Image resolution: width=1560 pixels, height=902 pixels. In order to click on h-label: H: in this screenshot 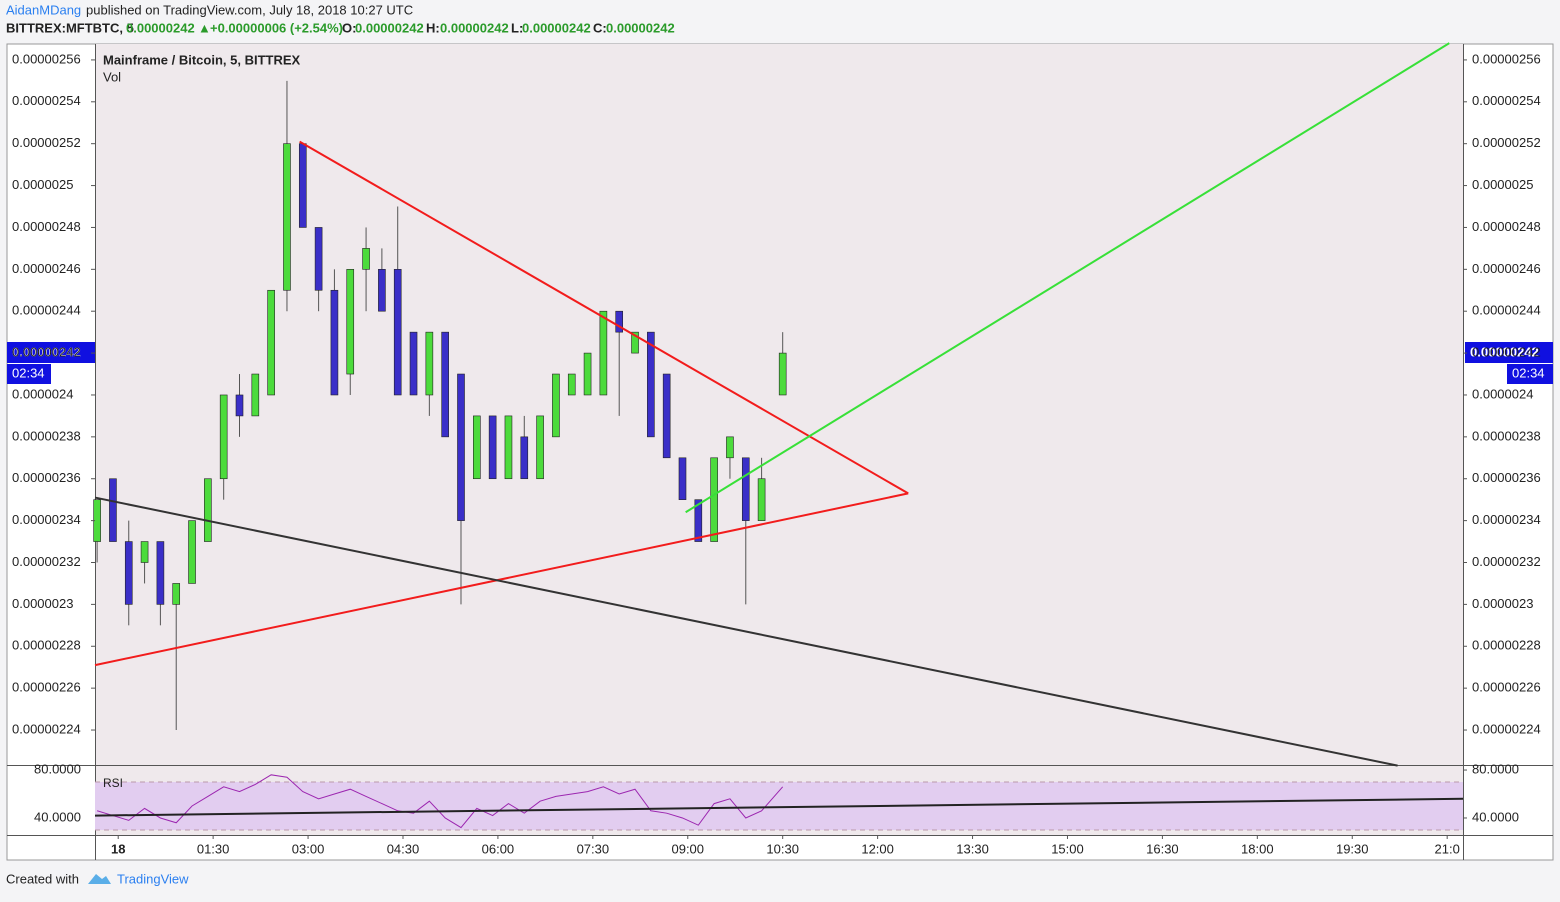, I will do `click(433, 27)`.